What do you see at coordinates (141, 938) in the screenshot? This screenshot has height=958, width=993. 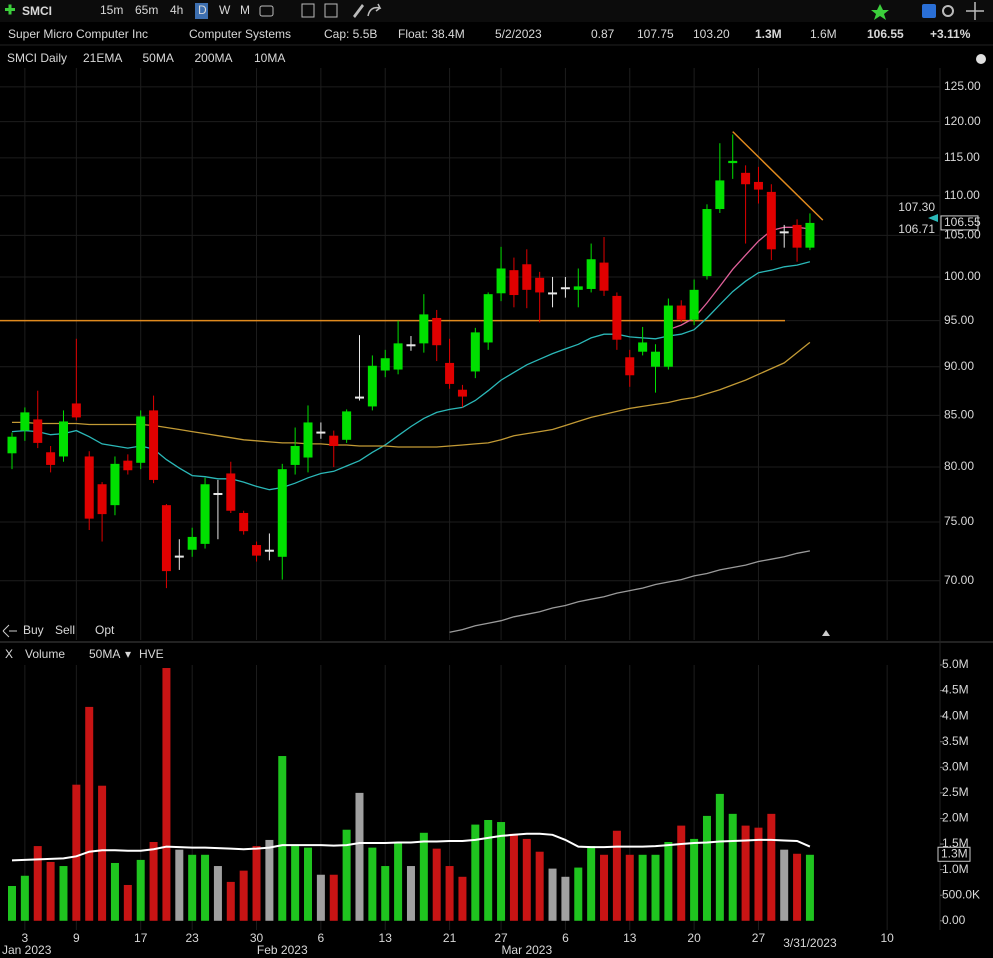 I see `x-tick-label: 17` at bounding box center [141, 938].